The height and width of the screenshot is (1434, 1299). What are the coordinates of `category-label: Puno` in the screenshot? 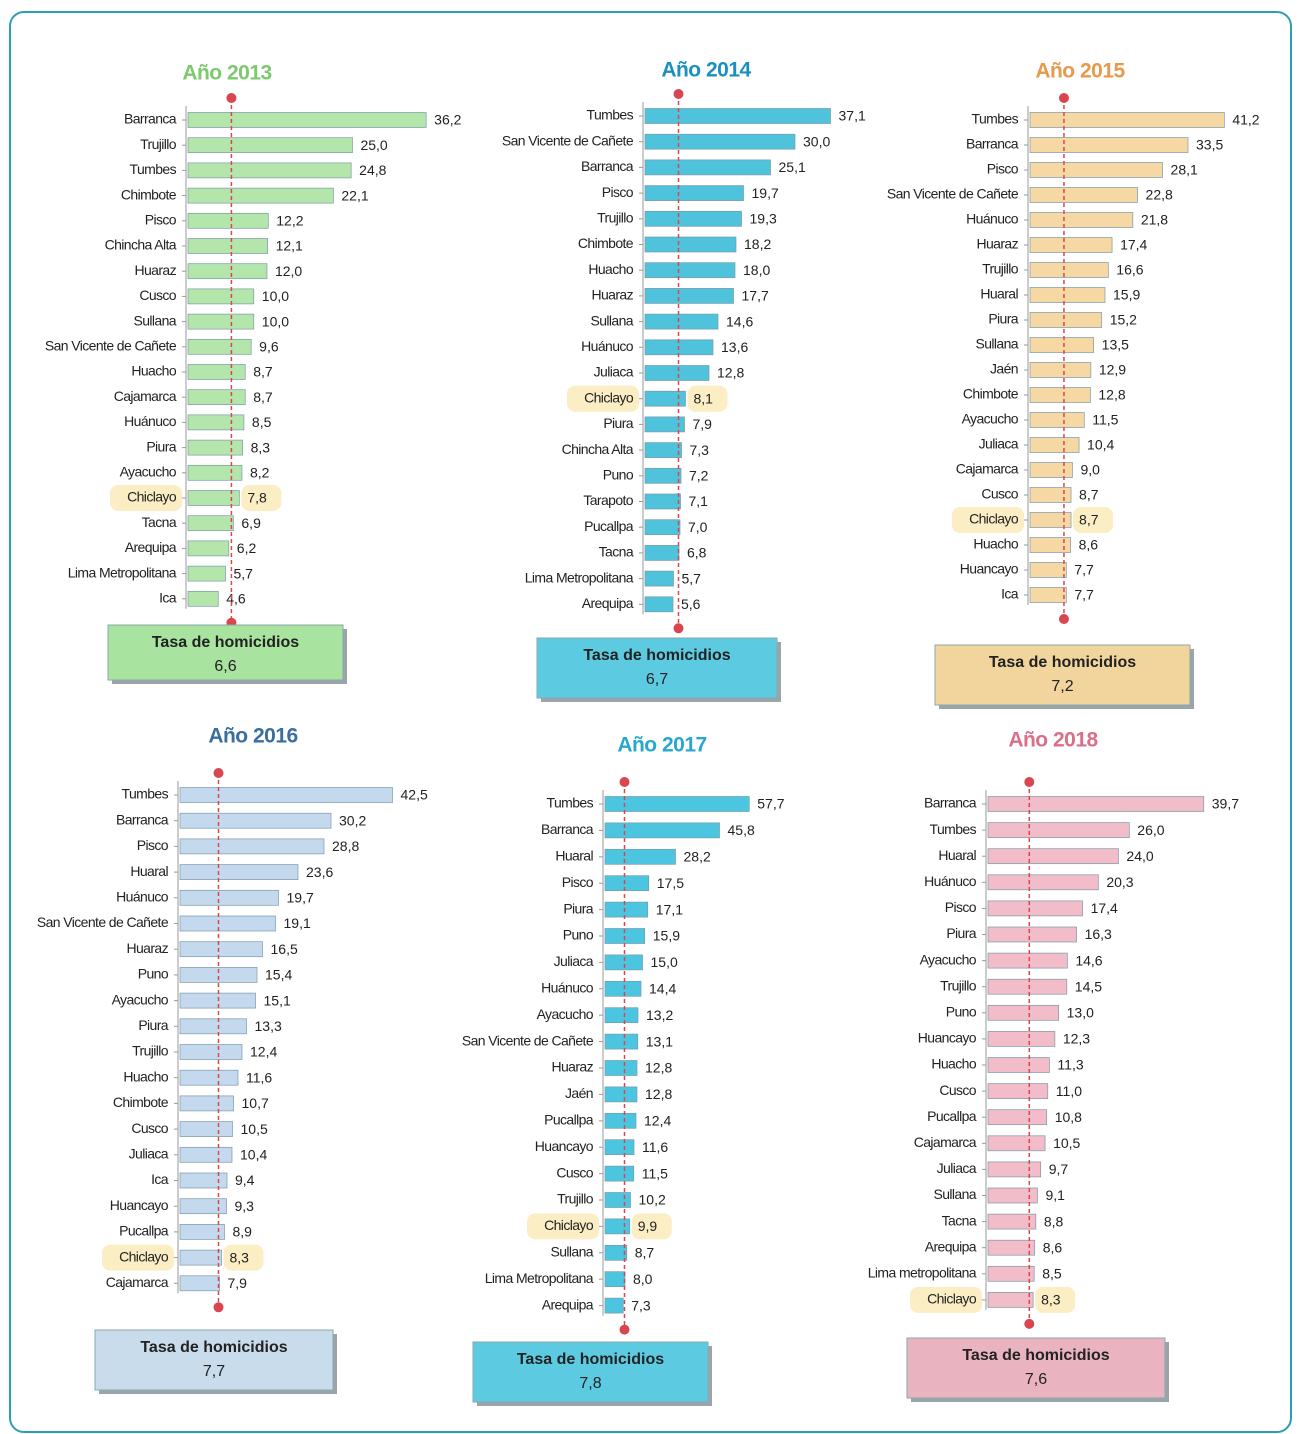 It's located at (961, 1012).